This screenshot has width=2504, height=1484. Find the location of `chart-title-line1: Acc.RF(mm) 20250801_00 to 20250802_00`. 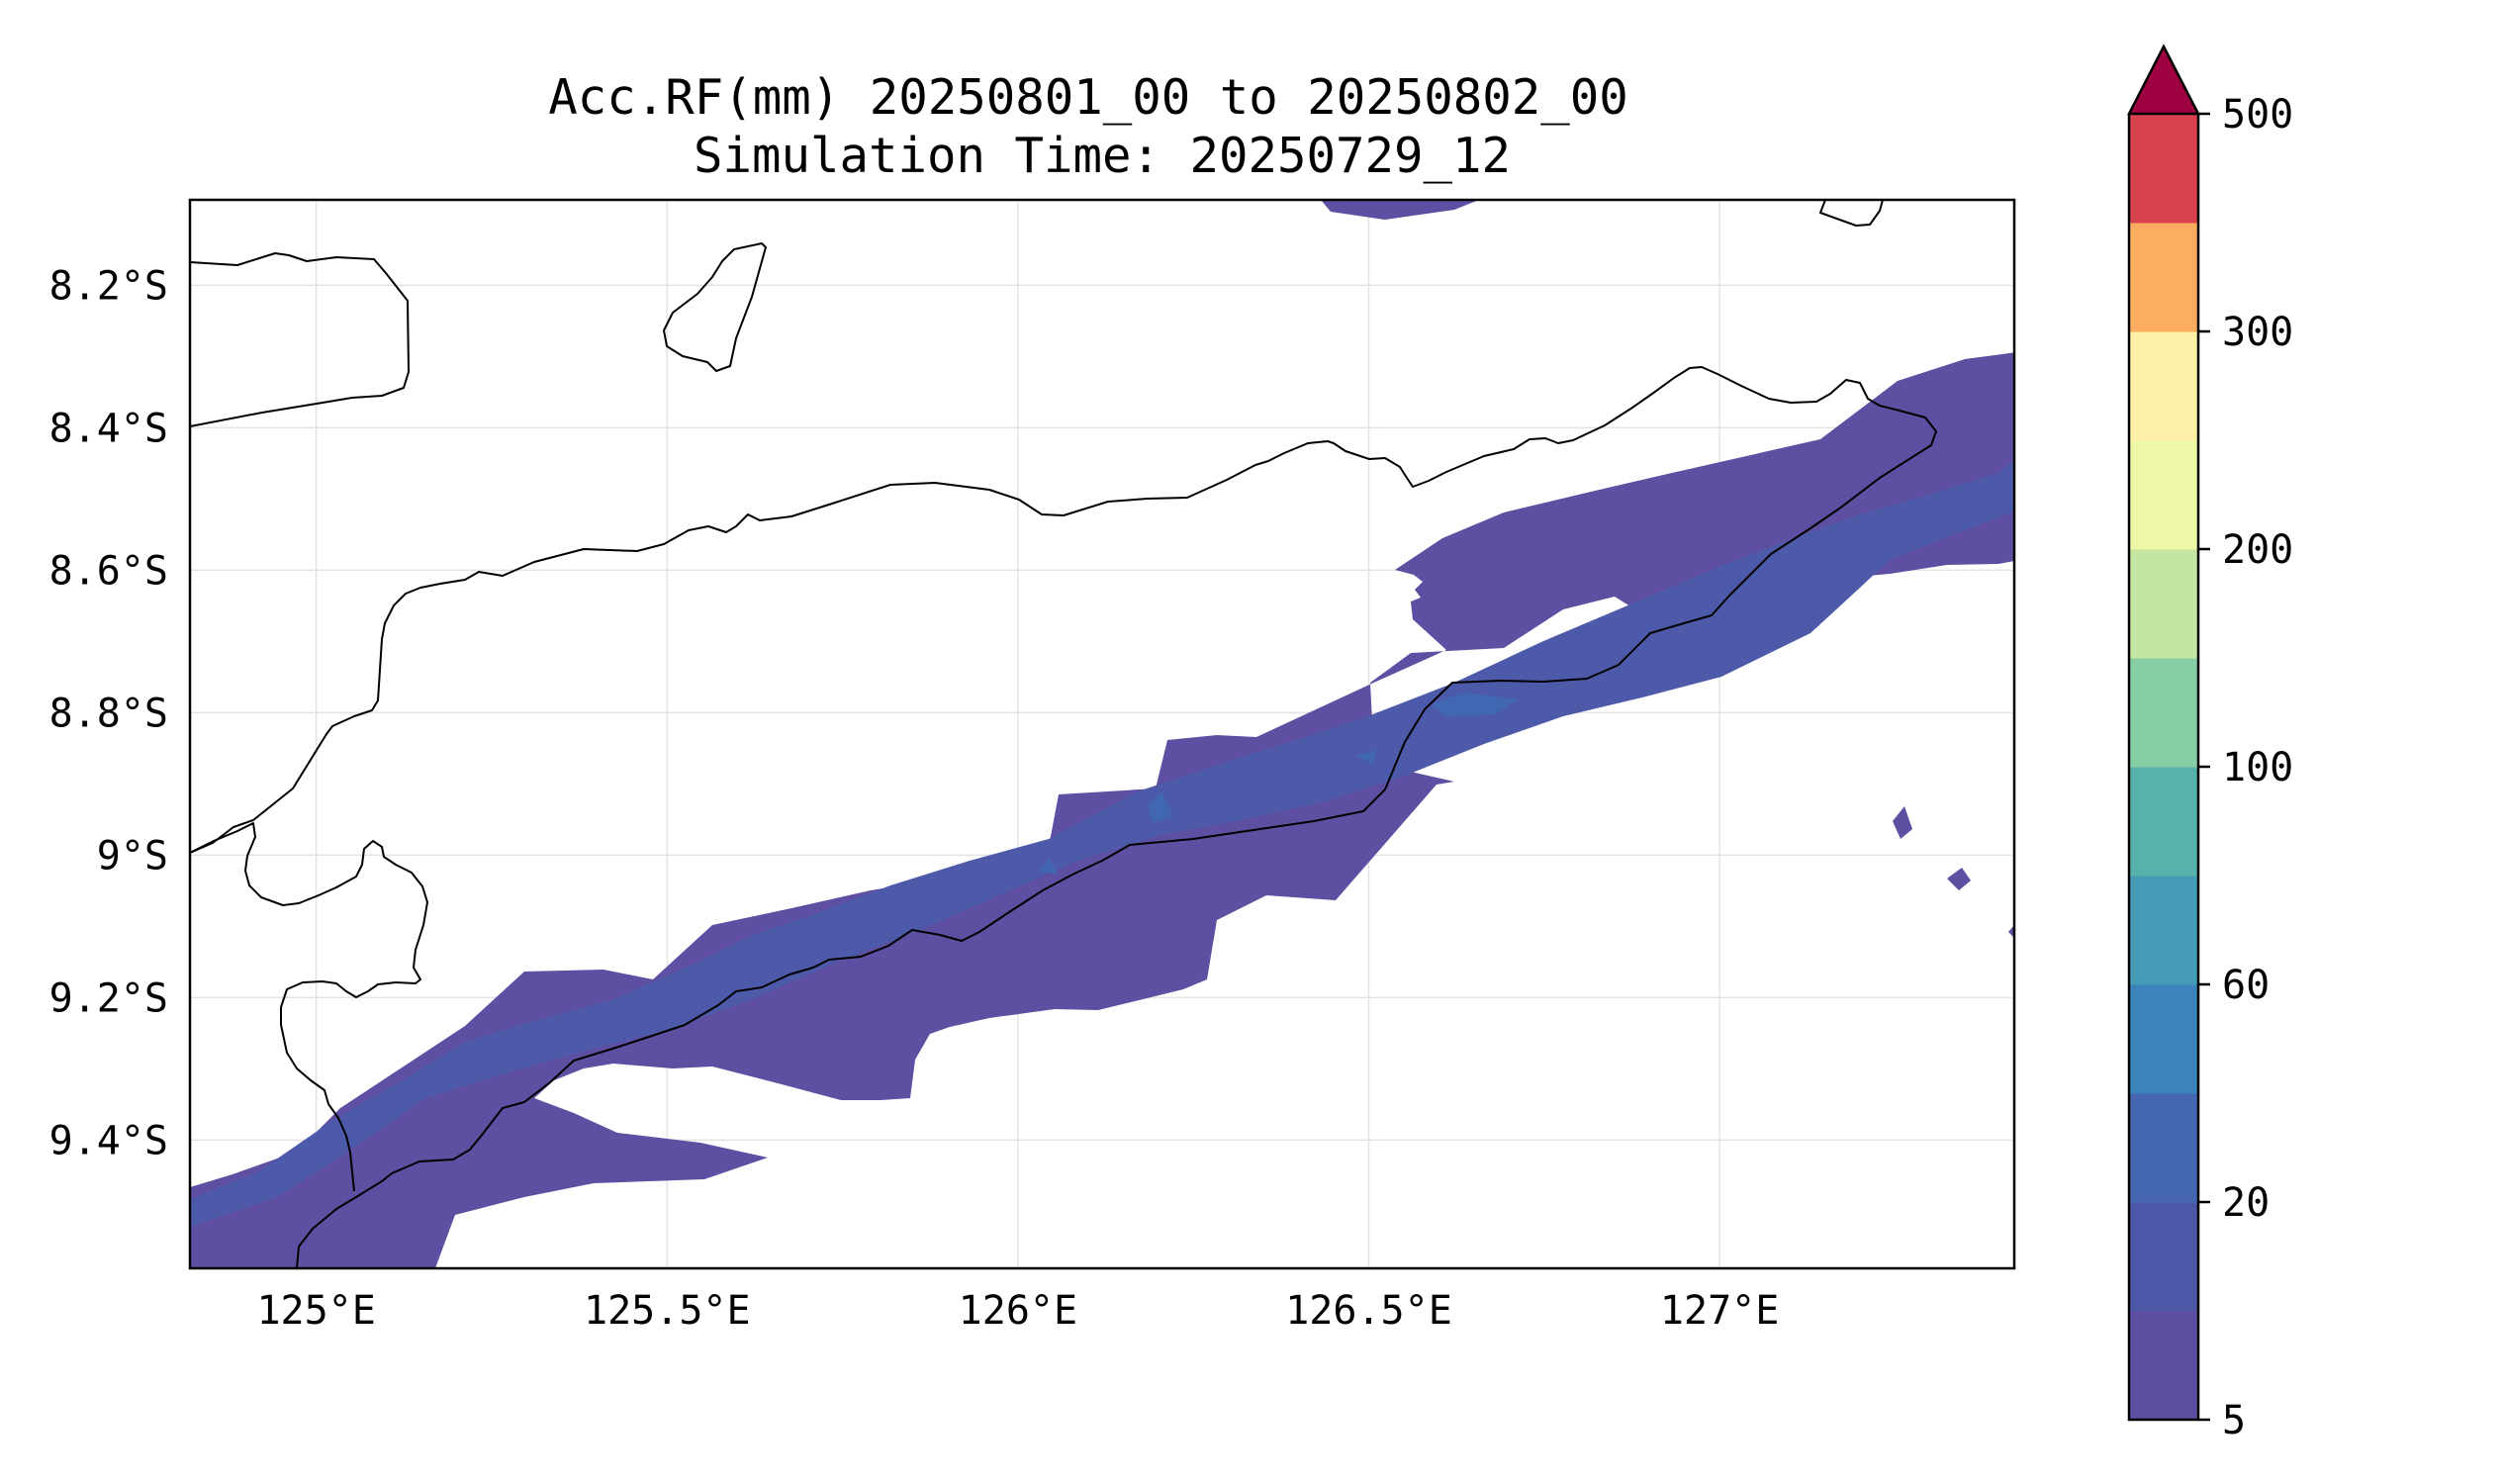

chart-title-line1: Acc.RF(mm) 20250801_00 to 20250802_00 is located at coordinates (1088, 97).